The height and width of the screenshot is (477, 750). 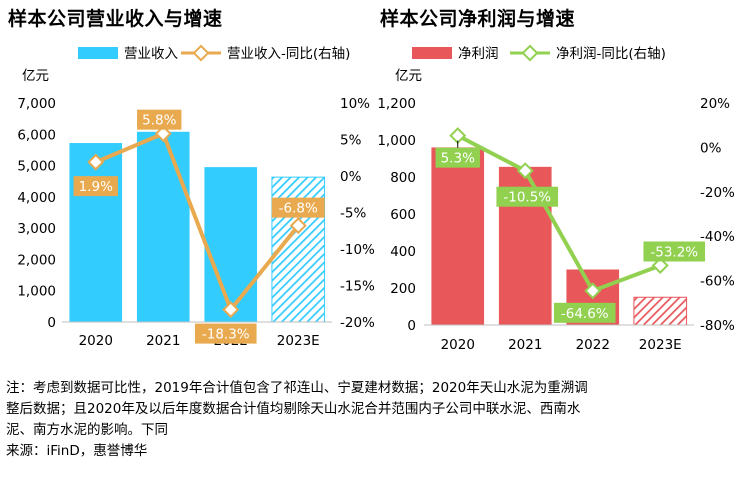 I want to click on revenue-left-tick-label: 7,000, so click(x=36, y=104).